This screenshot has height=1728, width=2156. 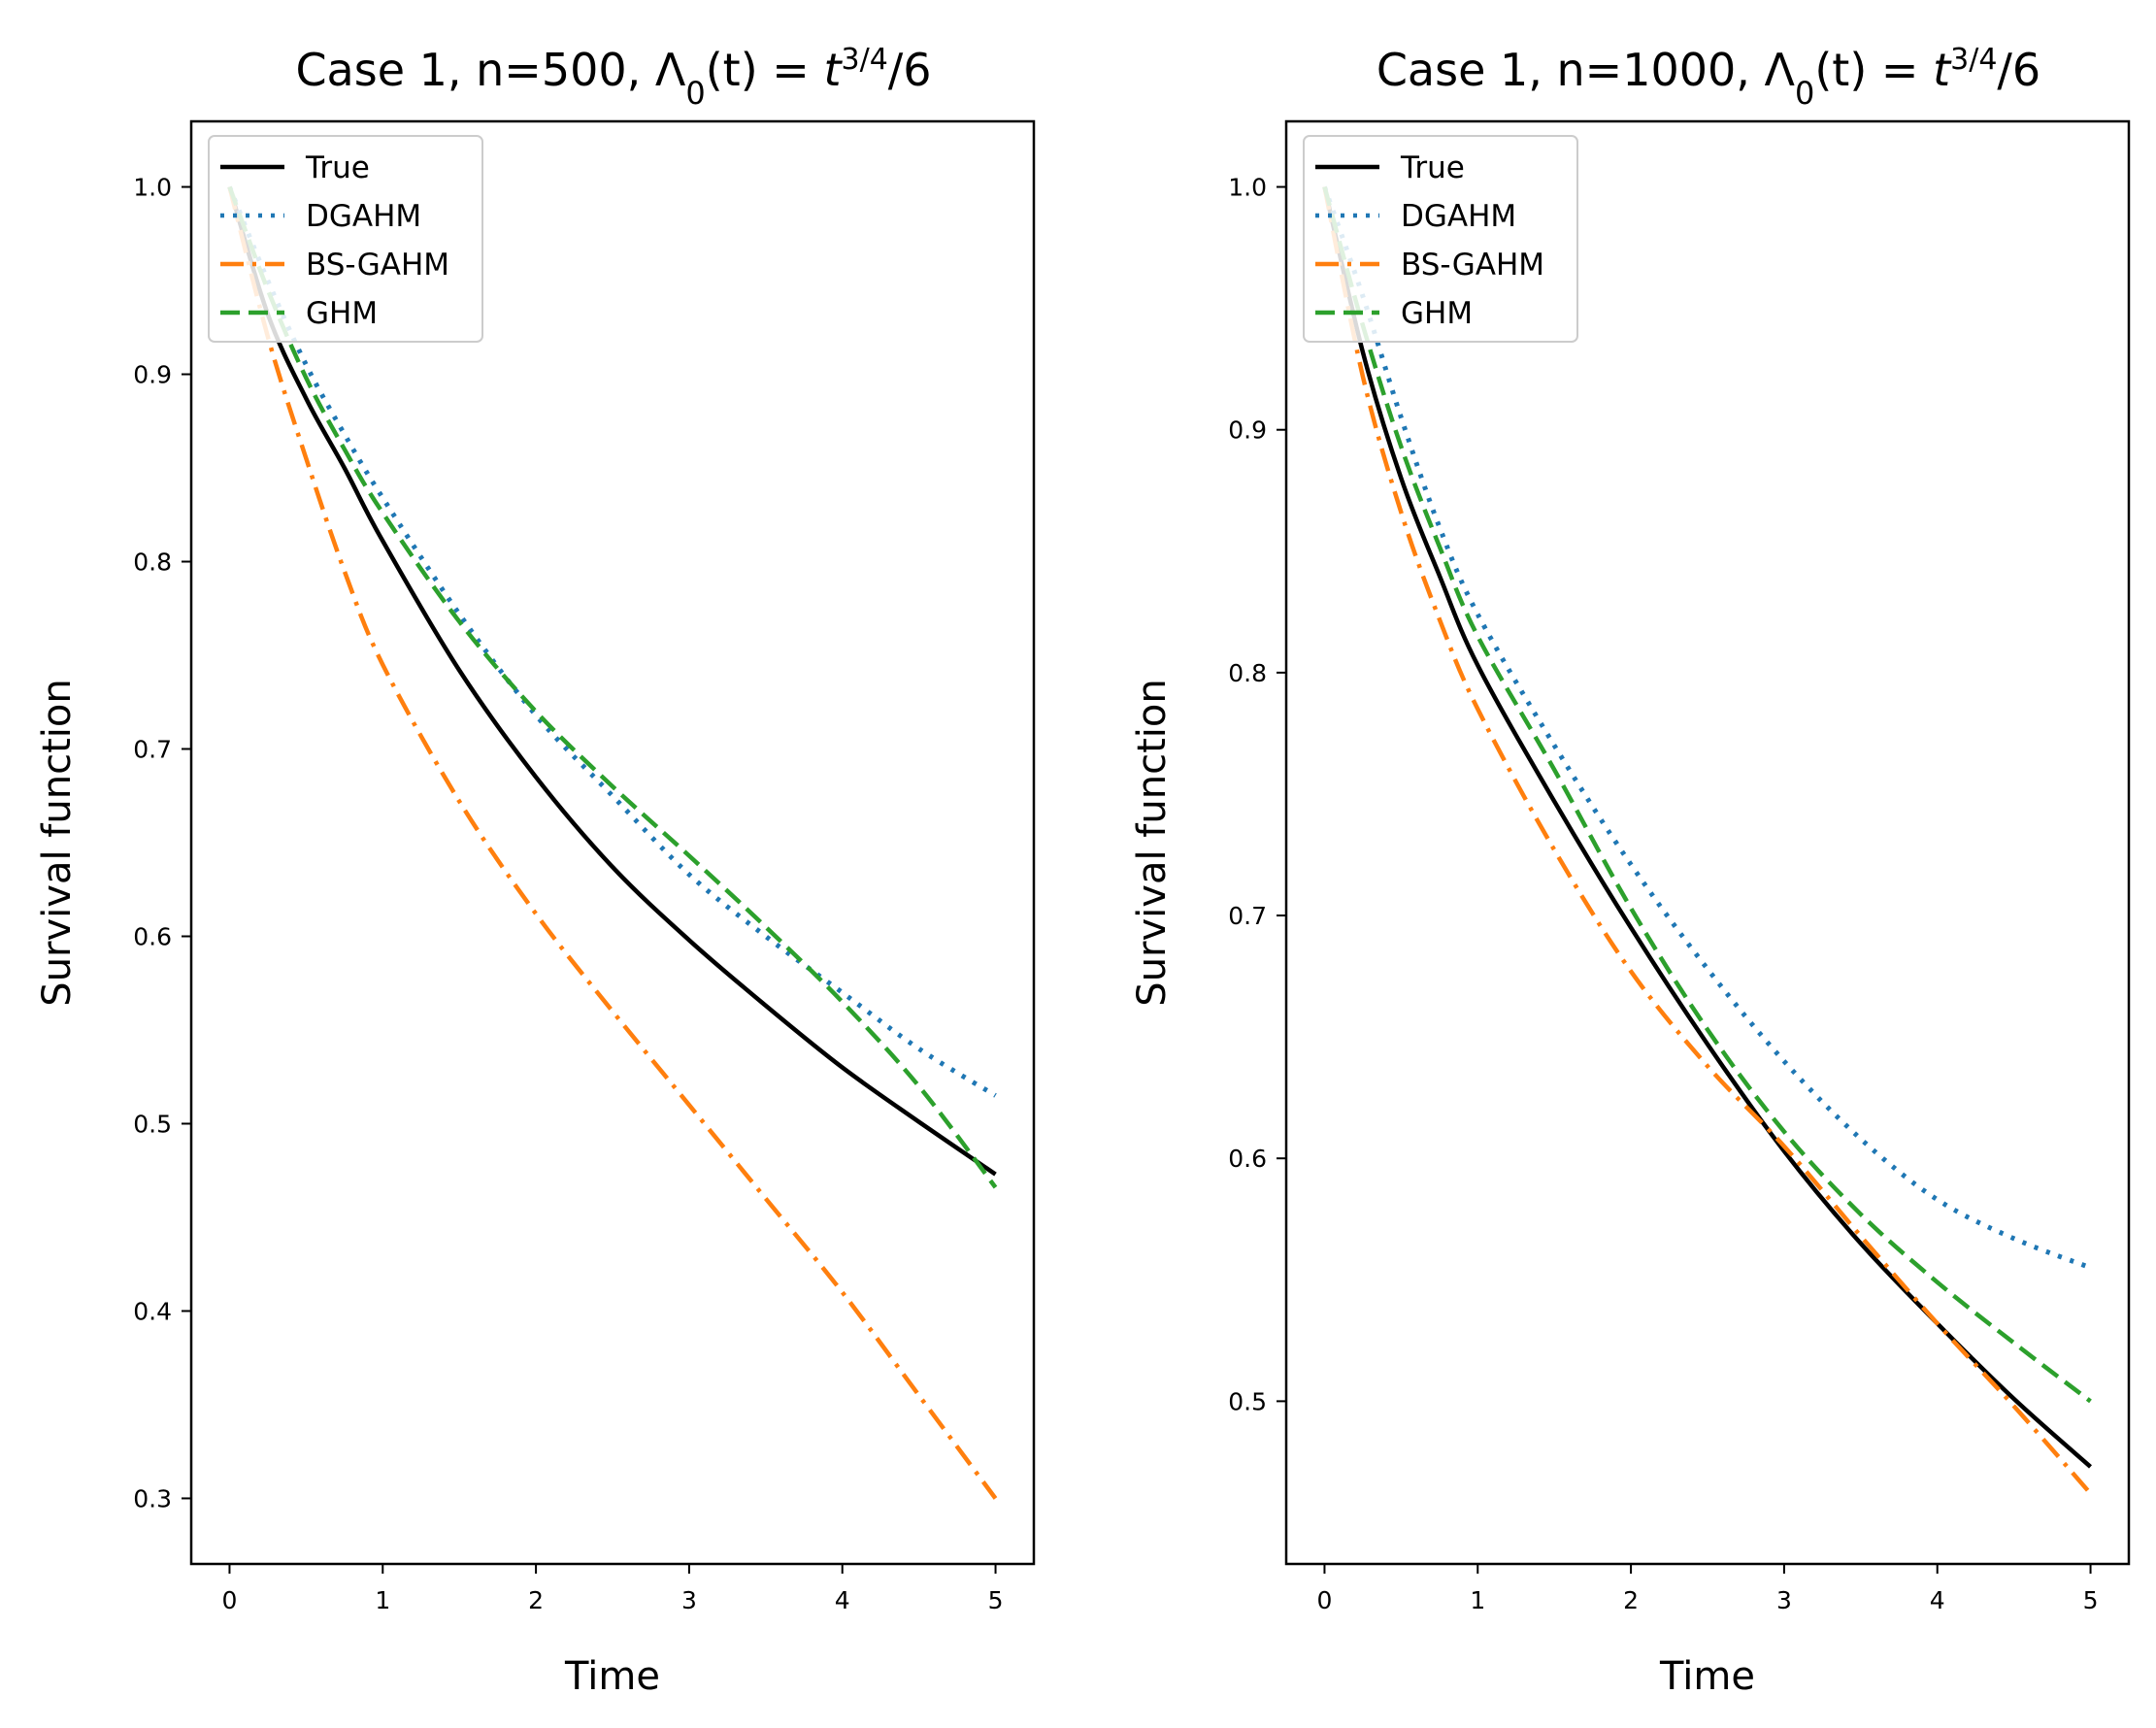 What do you see at coordinates (1472, 265) in the screenshot?
I see `right-legend-label: BS-GAHM` at bounding box center [1472, 265].